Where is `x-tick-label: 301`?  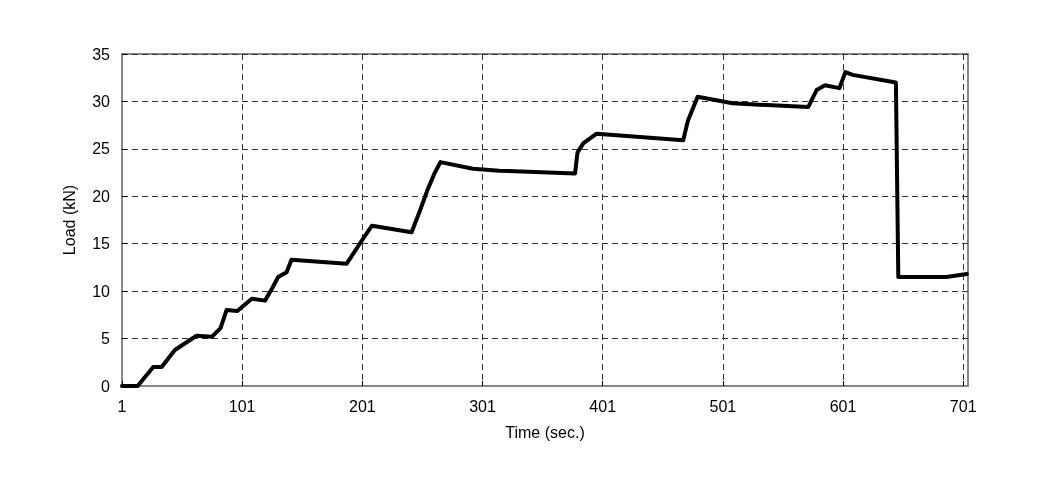
x-tick-label: 301 is located at coordinates (482, 406).